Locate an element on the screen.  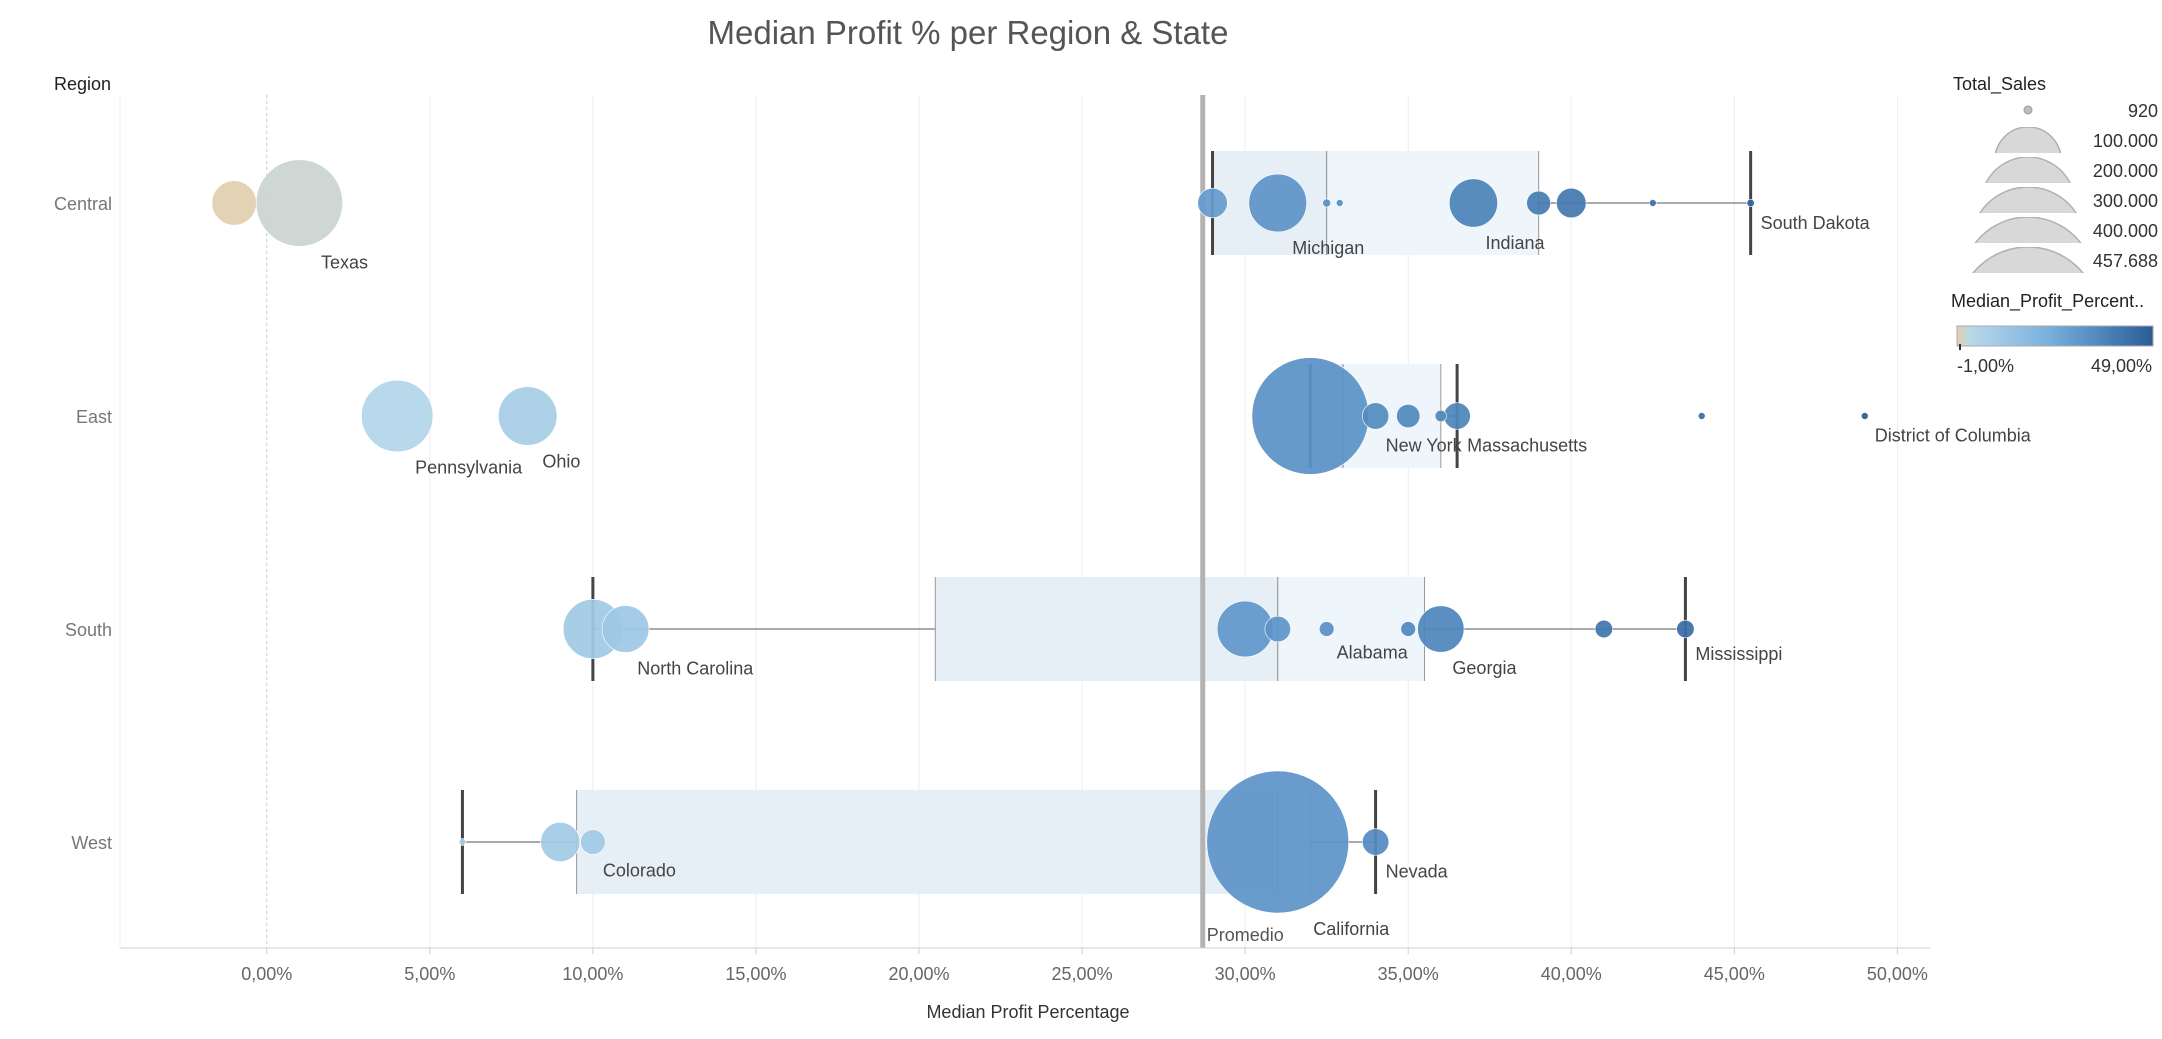
x-tick-label: 25,00% is located at coordinates (1082, 974).